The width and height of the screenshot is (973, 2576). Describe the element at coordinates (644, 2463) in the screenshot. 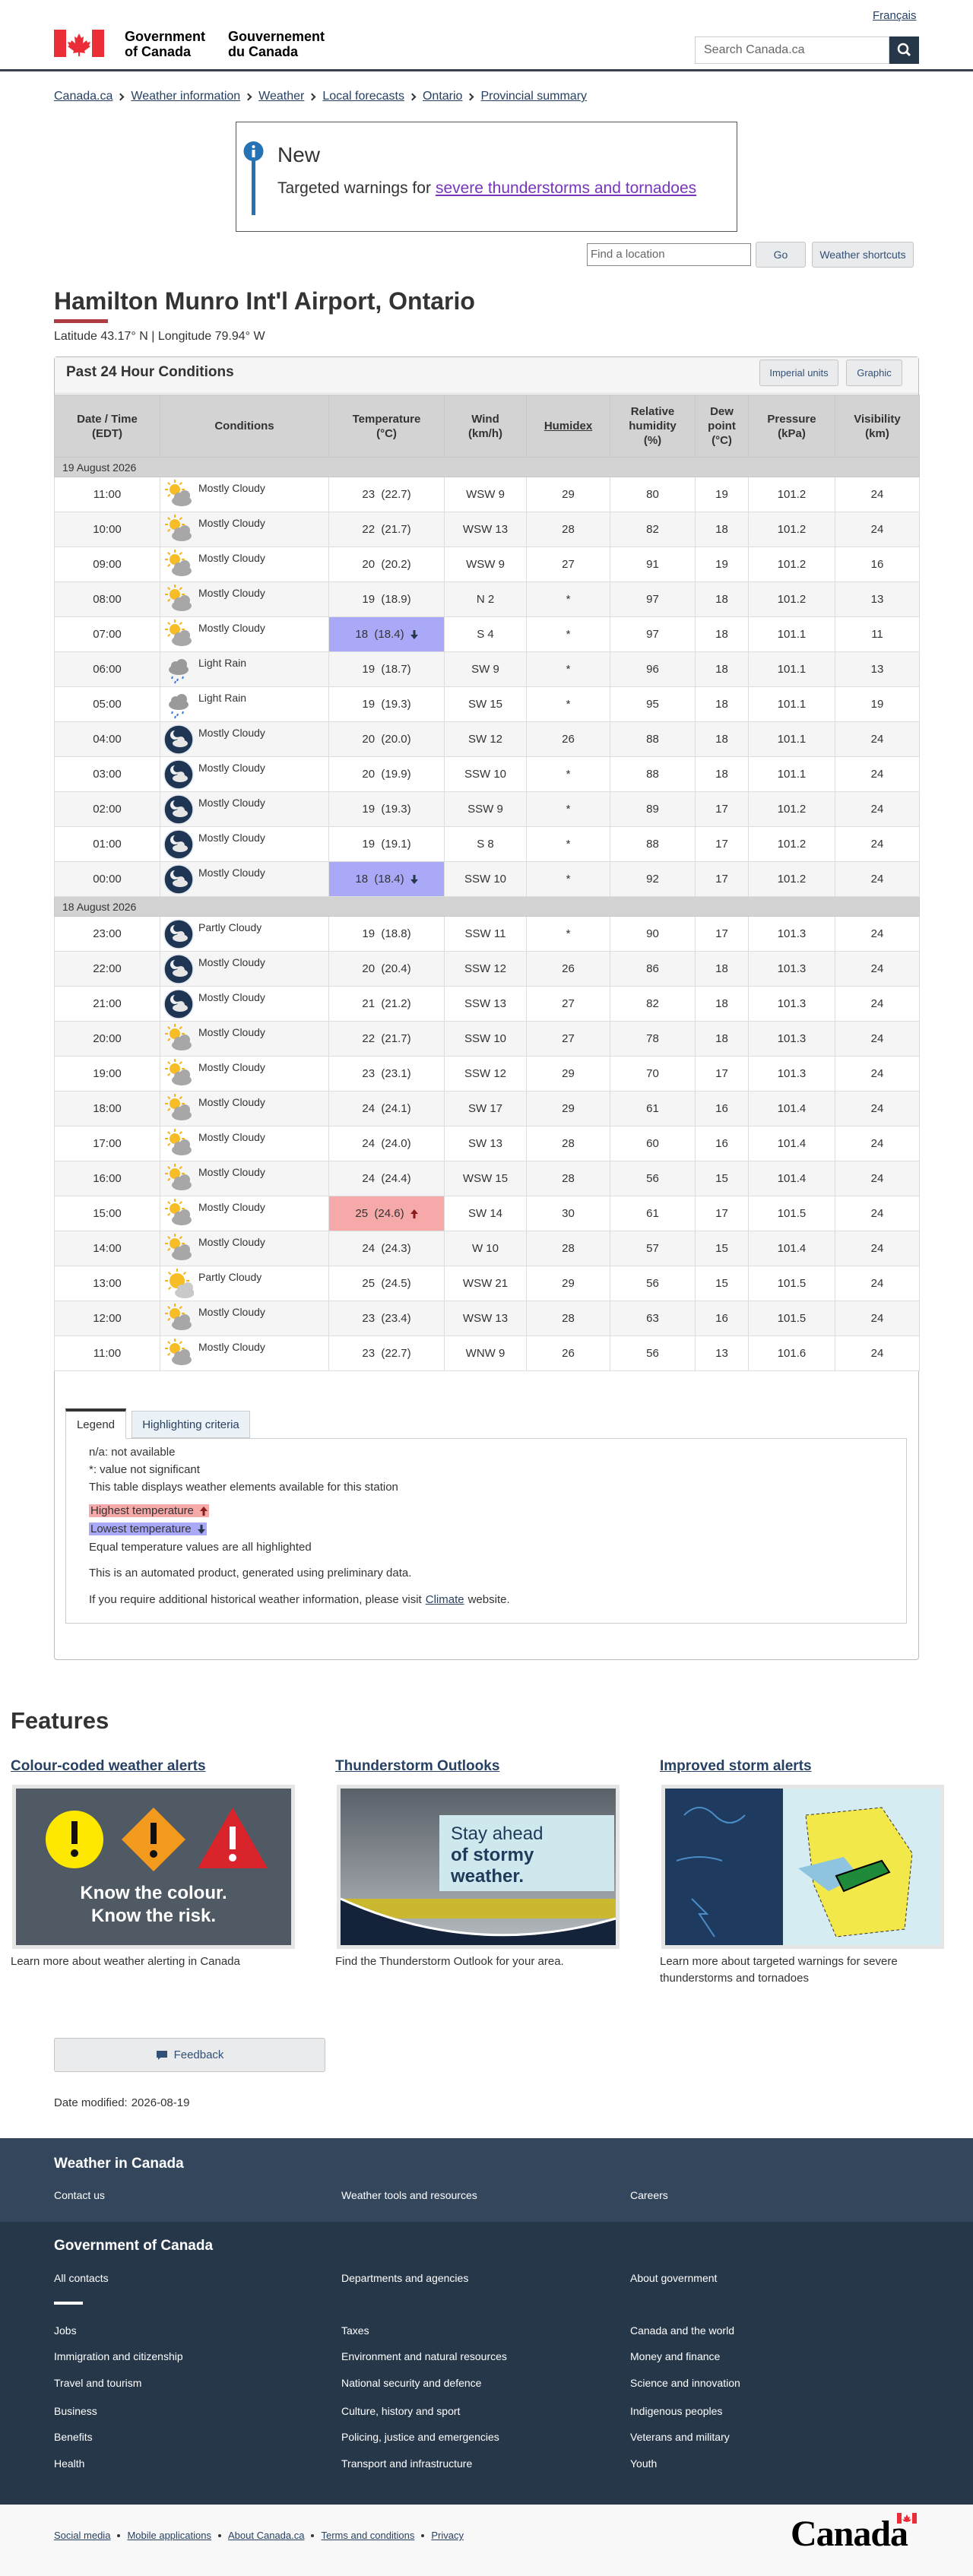

I see `footer-link: Youth` at that location.